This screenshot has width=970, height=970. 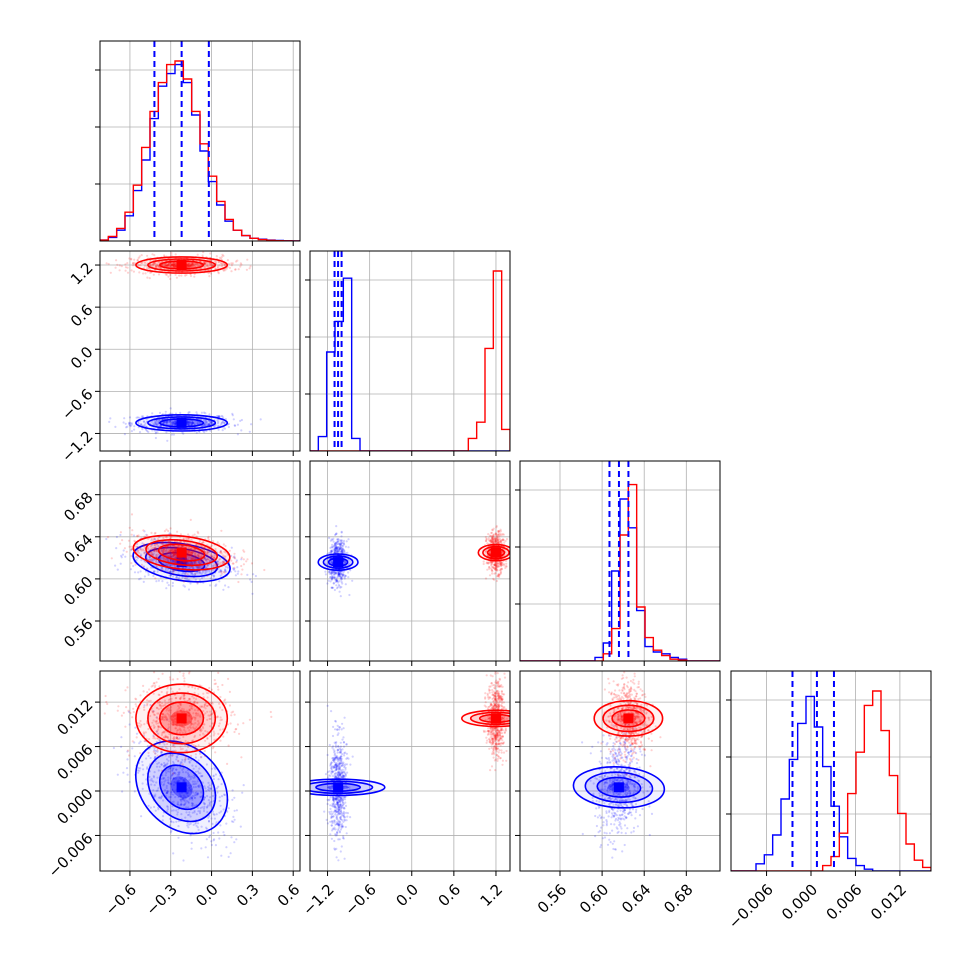 What do you see at coordinates (181, 787) in the screenshot?
I see `density-peak` at bounding box center [181, 787].